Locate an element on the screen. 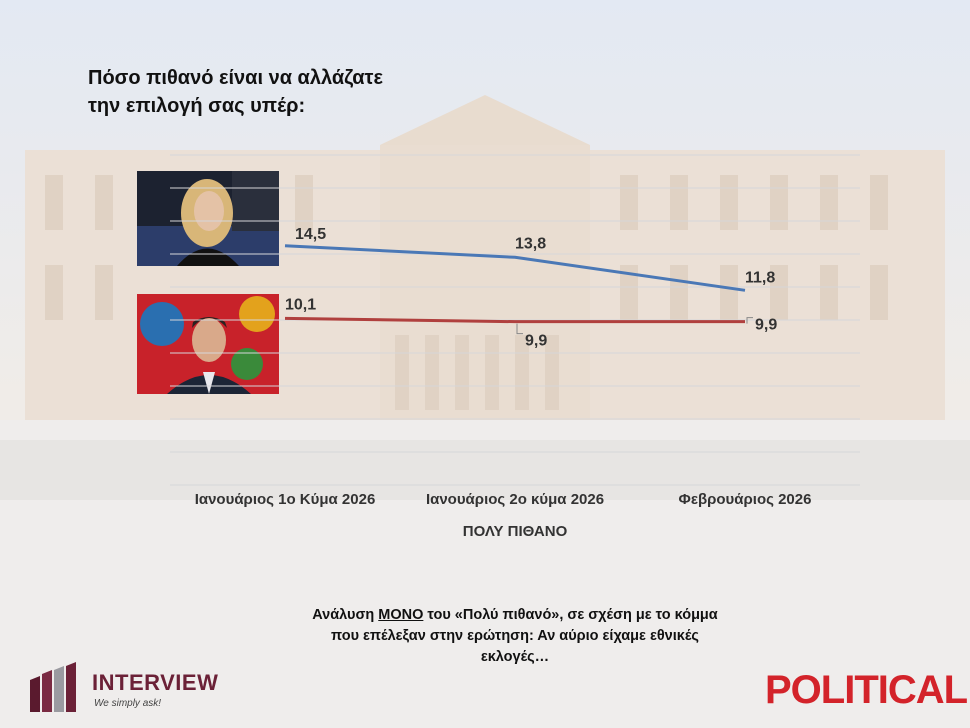 This screenshot has height=728, width=970. x-axis-title: ΠΟΛΥ ΠΙΘΑΝΟ is located at coordinates (515, 531).